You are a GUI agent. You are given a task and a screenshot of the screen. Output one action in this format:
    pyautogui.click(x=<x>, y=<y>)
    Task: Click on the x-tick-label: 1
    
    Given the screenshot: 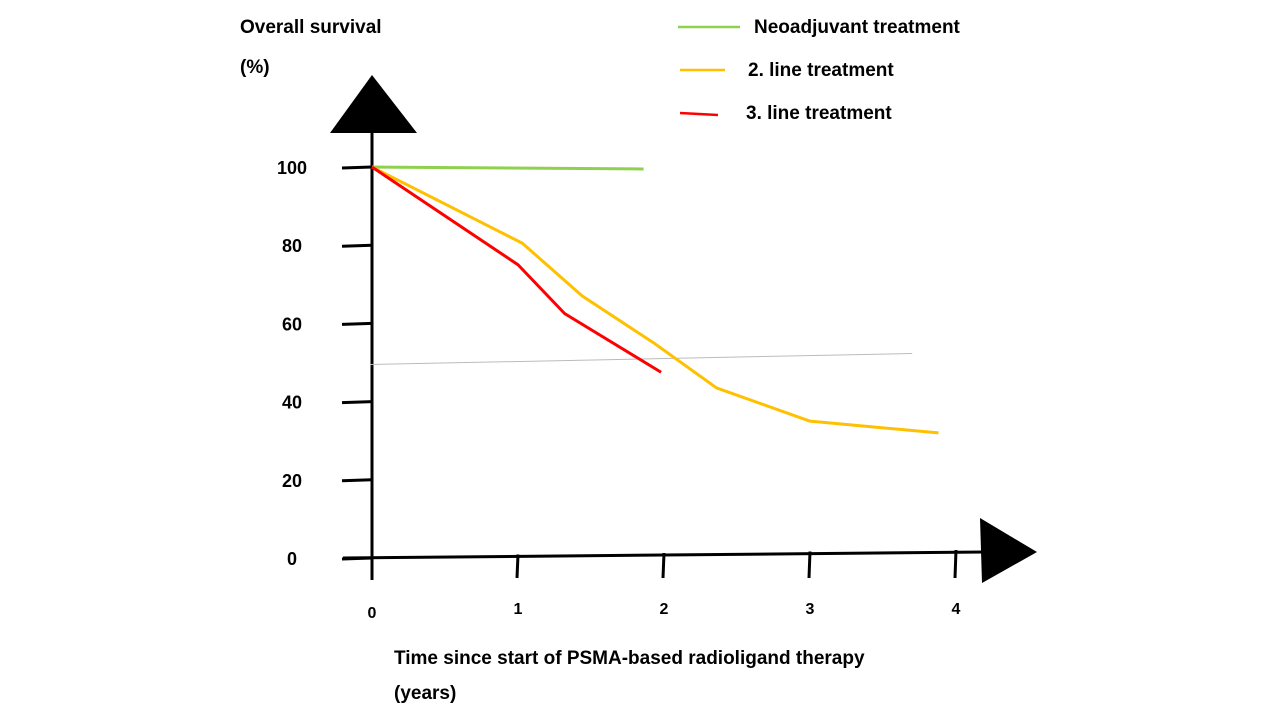 What is the action you would take?
    pyautogui.click(x=518, y=609)
    